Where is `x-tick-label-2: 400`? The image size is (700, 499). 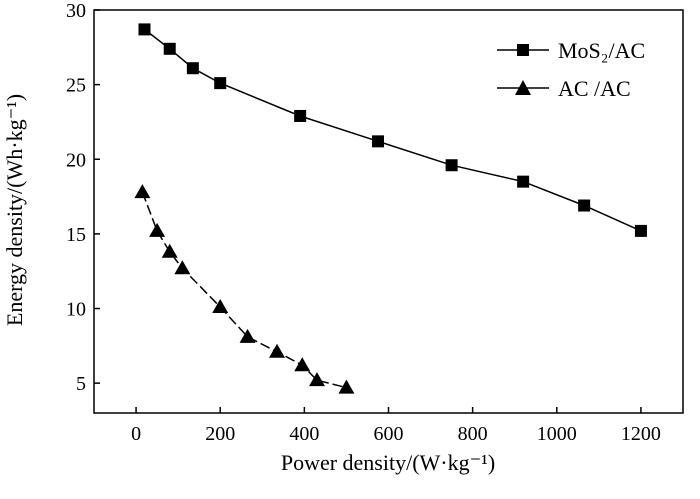
x-tick-label-2: 400 is located at coordinates (304, 434).